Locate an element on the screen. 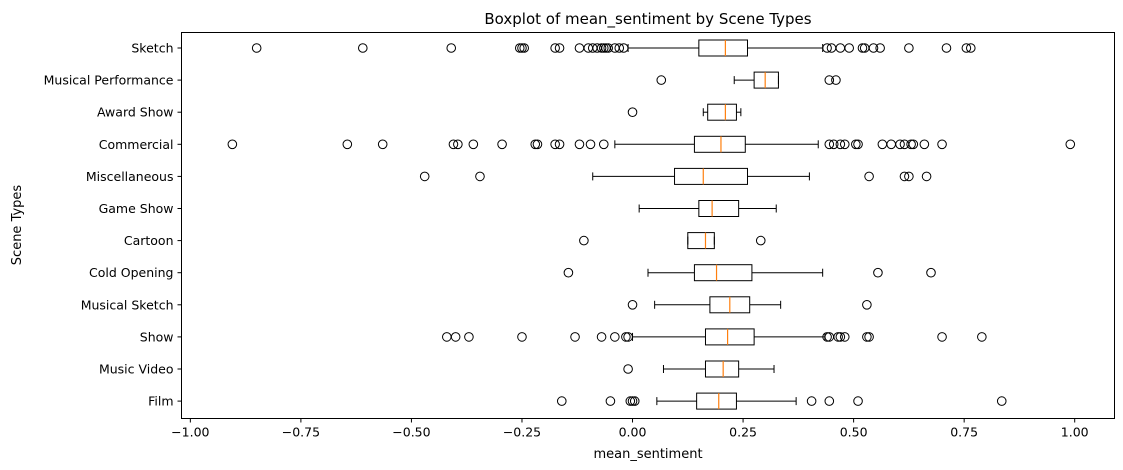 The width and height of the screenshot is (1123, 470). x-tick-label: −1.00 is located at coordinates (190, 432).